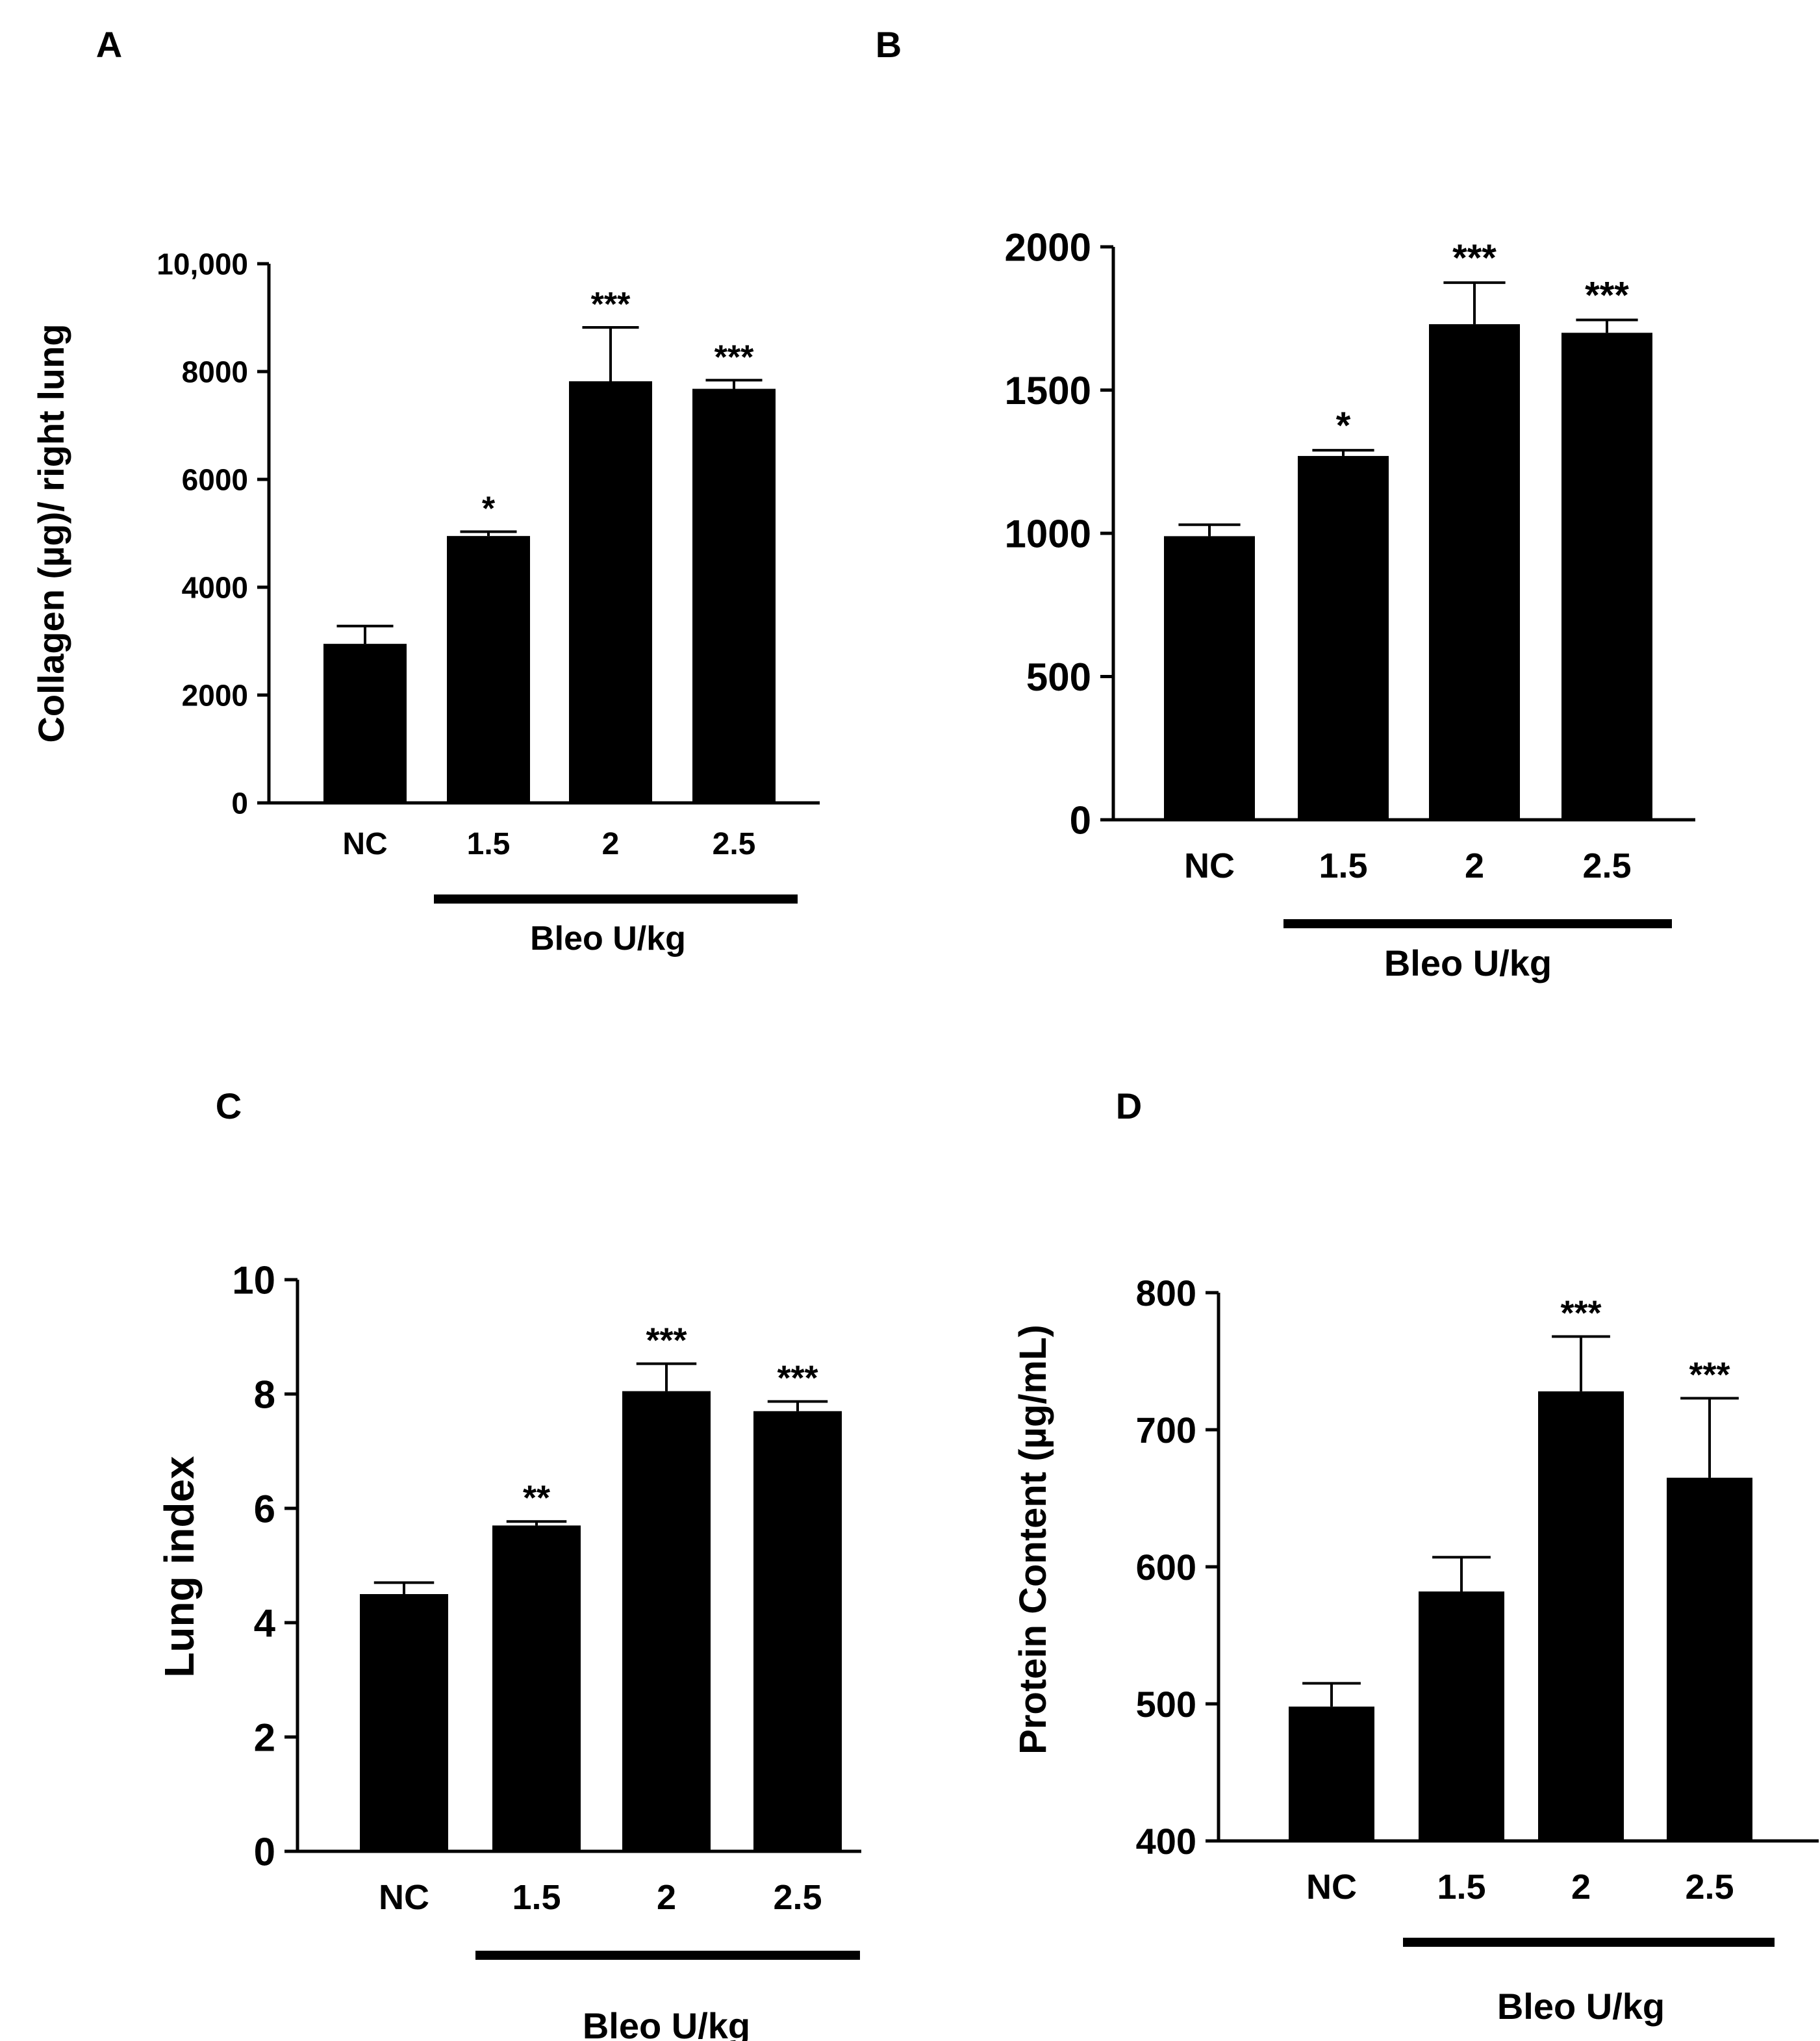 The height and width of the screenshot is (2041, 1820). Describe the element at coordinates (51, 532) in the screenshot. I see `y-axis-title: Collagen (µg)/ right lung` at that location.